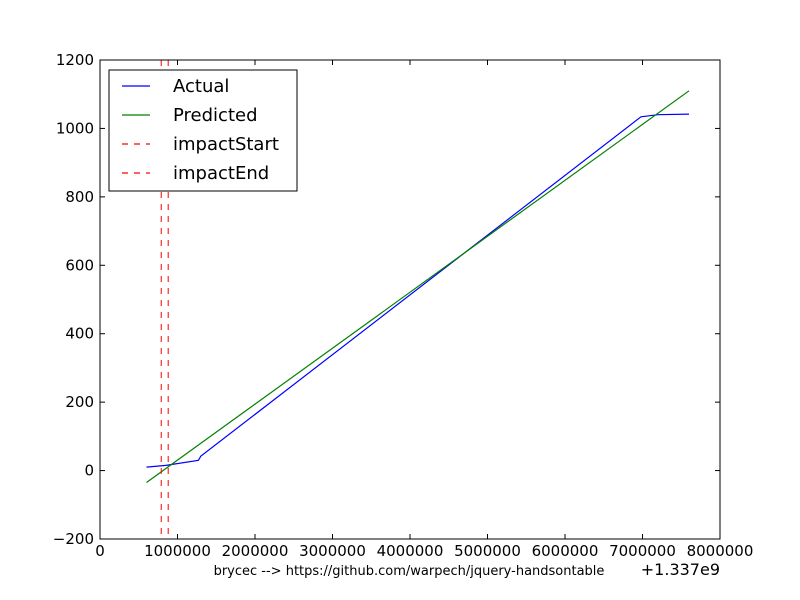  I want to click on y-tick-label: 800, so click(79, 197).